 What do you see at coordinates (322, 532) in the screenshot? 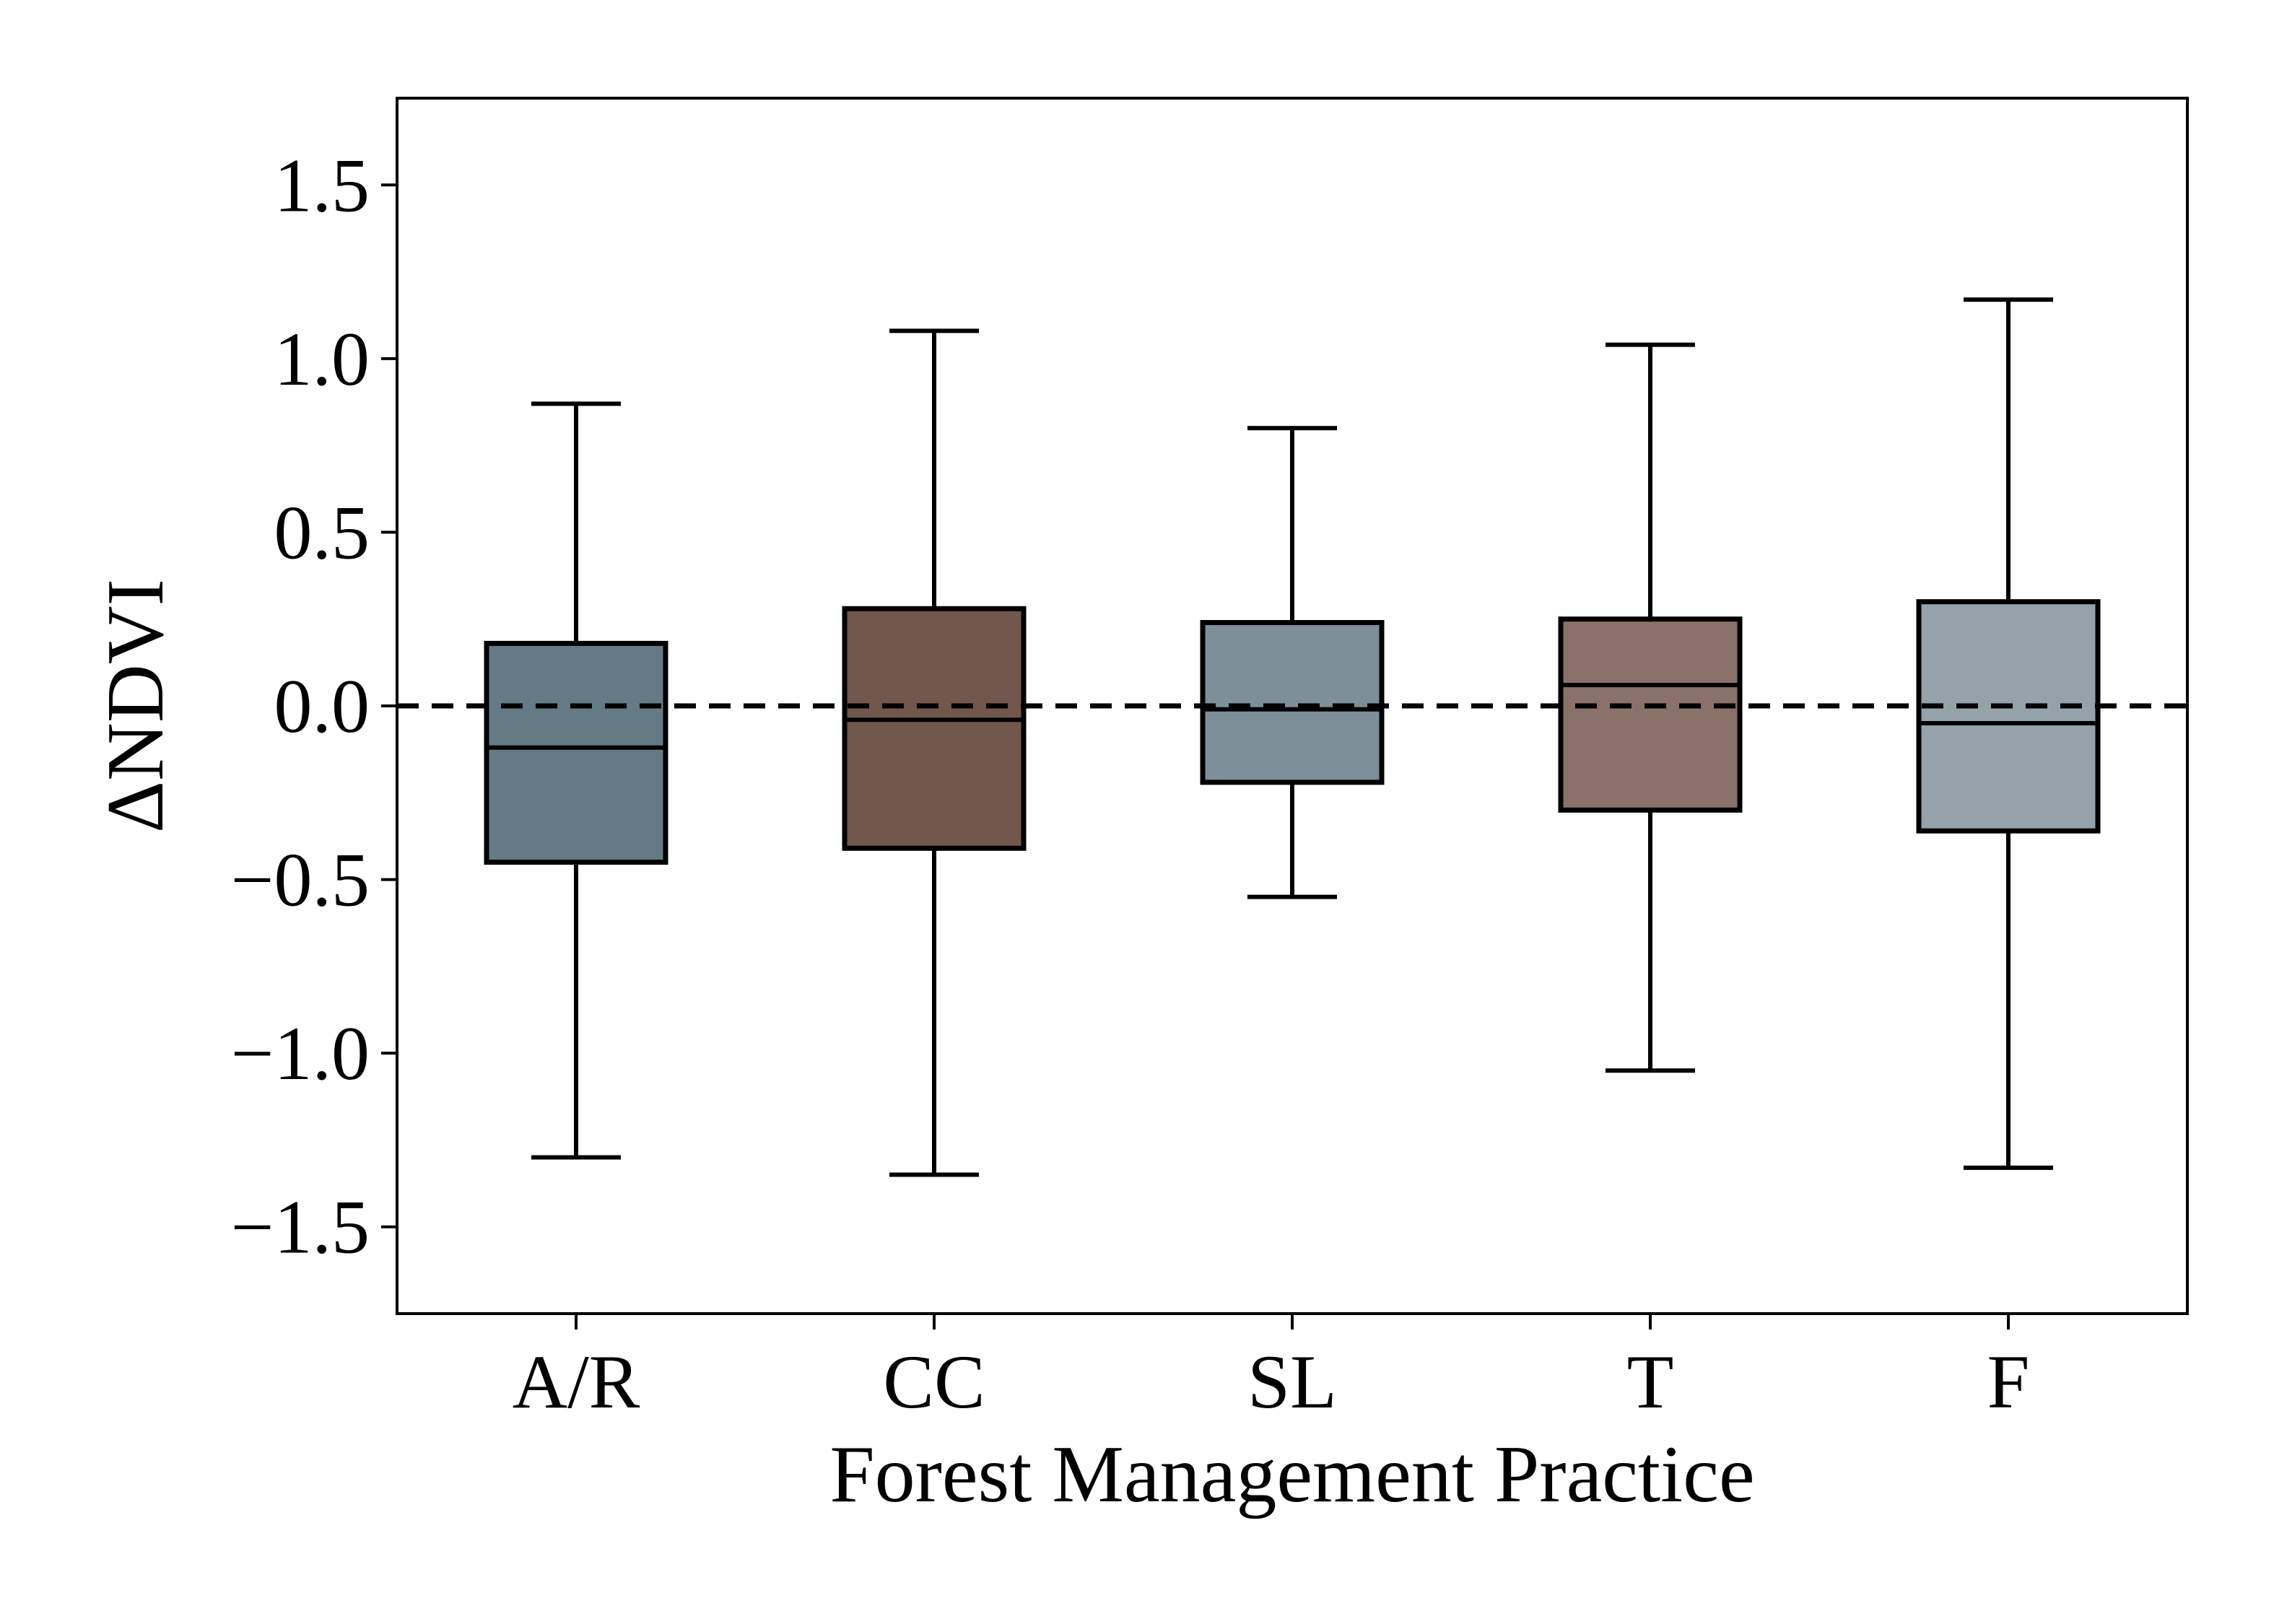
I see `y-tick-label: 0.5` at bounding box center [322, 532].